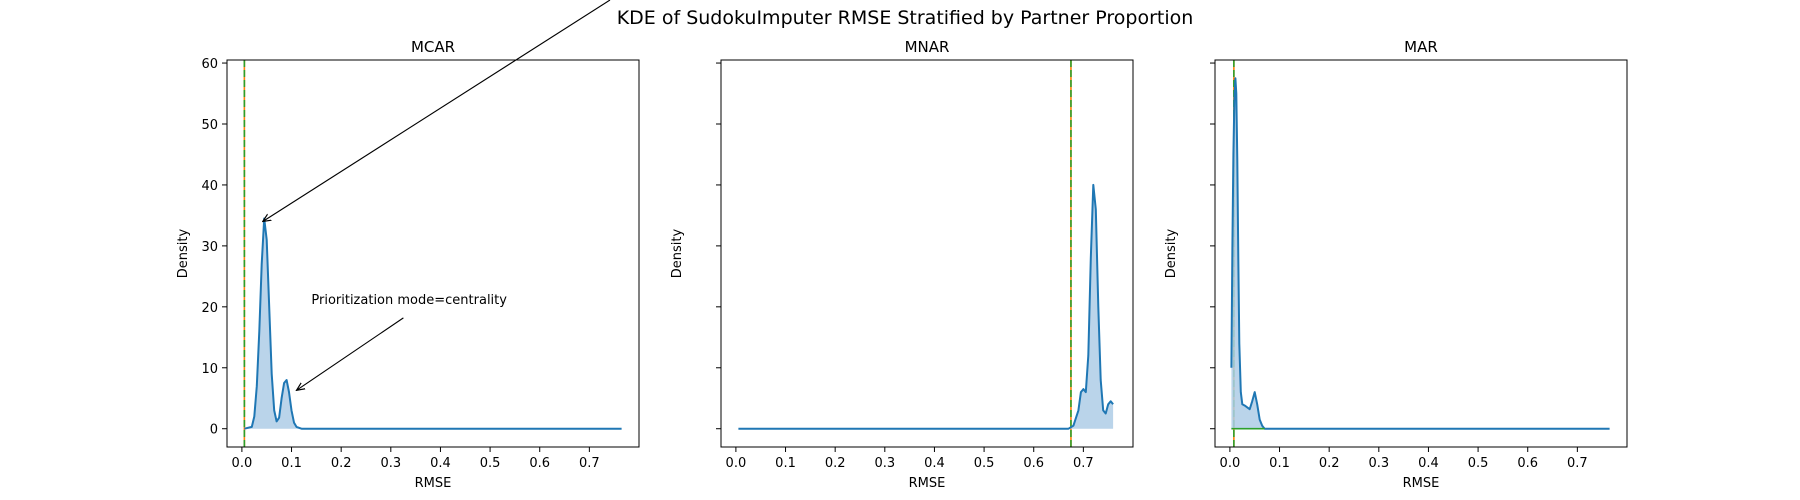 Image resolution: width=1800 pixels, height=500 pixels. What do you see at coordinates (209, 247) in the screenshot?
I see `y-tick-label: 30` at bounding box center [209, 247].